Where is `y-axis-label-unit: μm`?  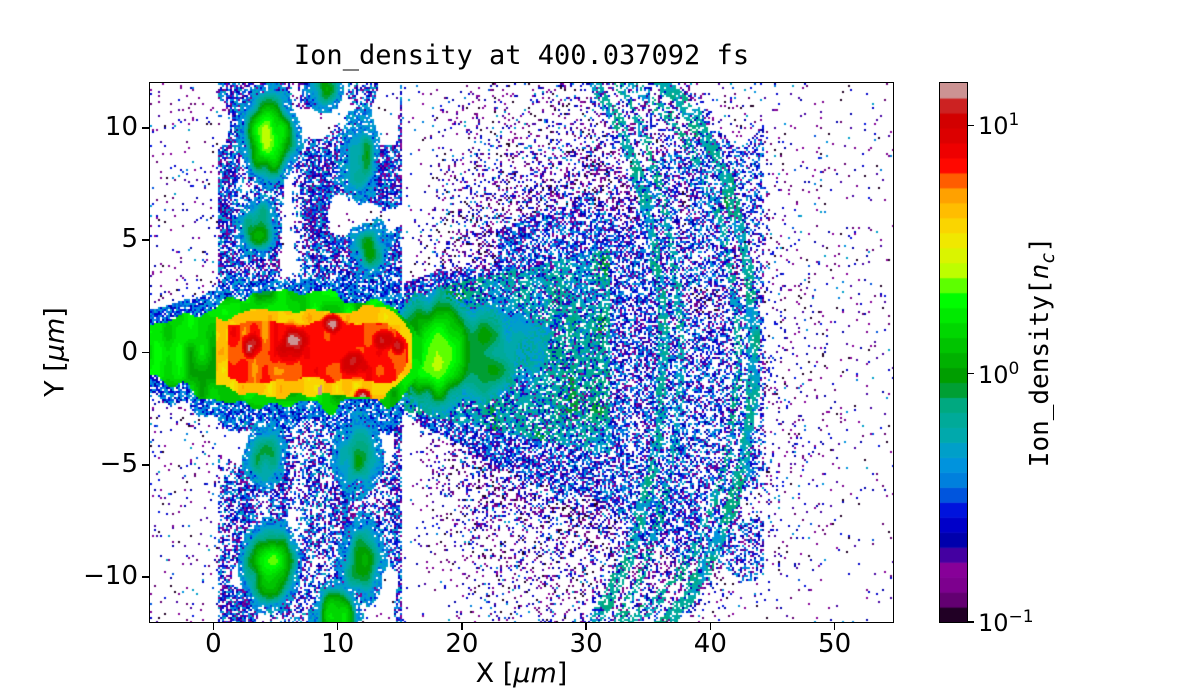 y-axis-label-unit: μm is located at coordinates (55, 339).